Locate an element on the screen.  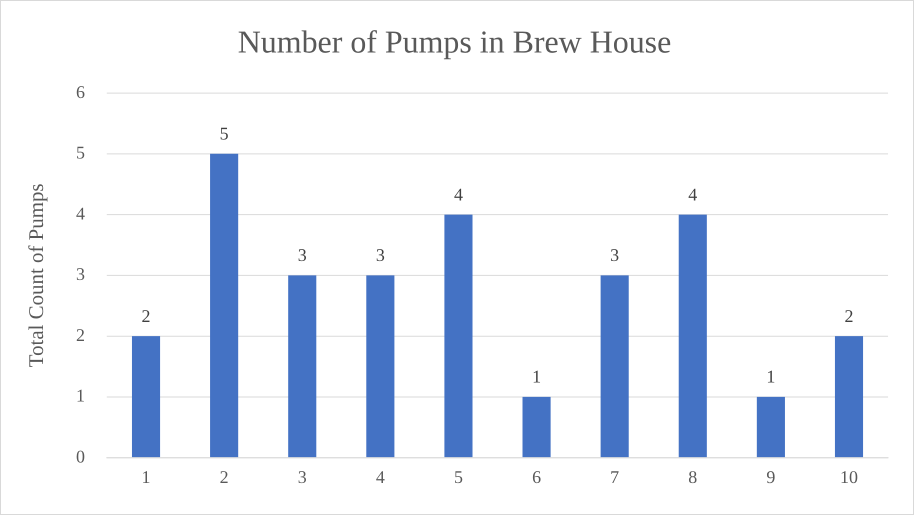
y-axis-title: Total Count of Pumps is located at coordinates (36, 275).